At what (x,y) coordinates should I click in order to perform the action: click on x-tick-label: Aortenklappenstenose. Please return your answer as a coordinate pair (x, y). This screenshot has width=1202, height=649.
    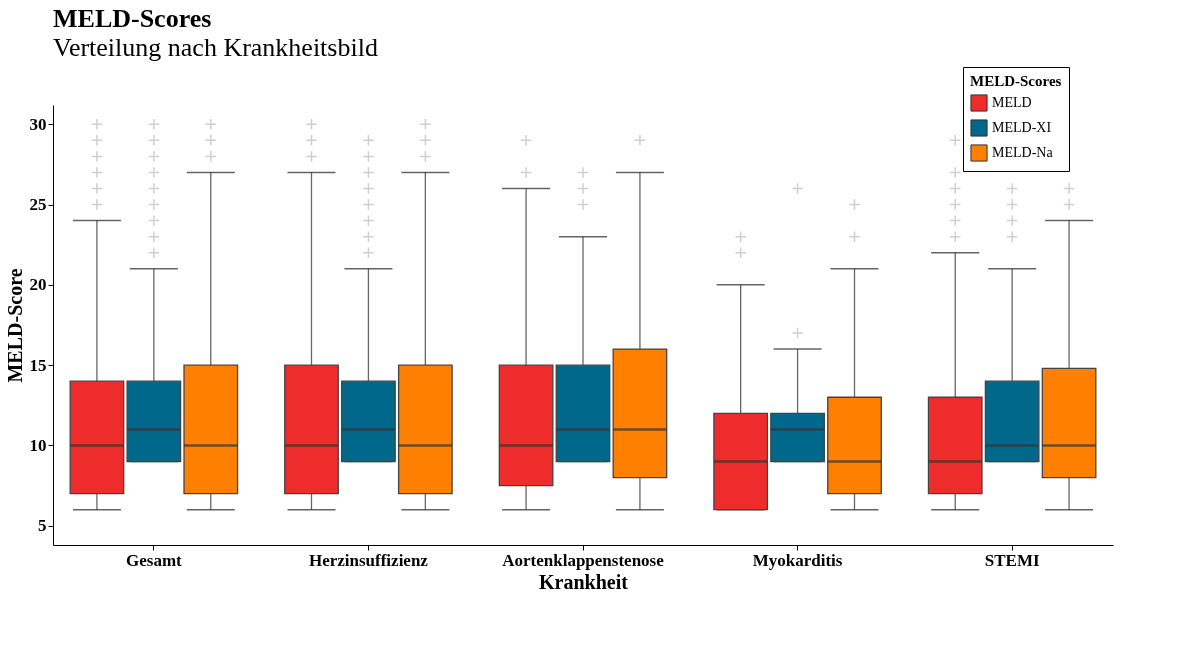
    Looking at the image, I should click on (583, 560).